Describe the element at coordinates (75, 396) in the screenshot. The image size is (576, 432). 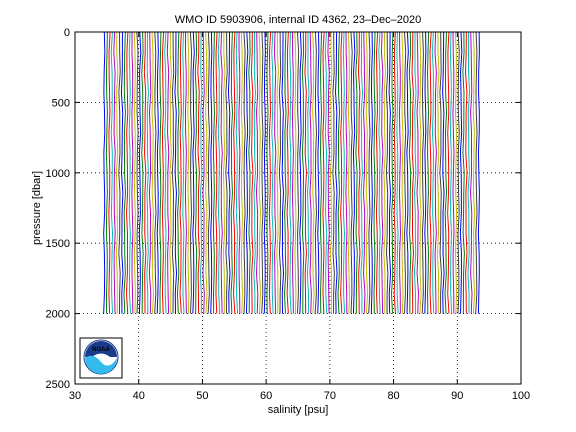
I see `x-tick-label: 30` at that location.